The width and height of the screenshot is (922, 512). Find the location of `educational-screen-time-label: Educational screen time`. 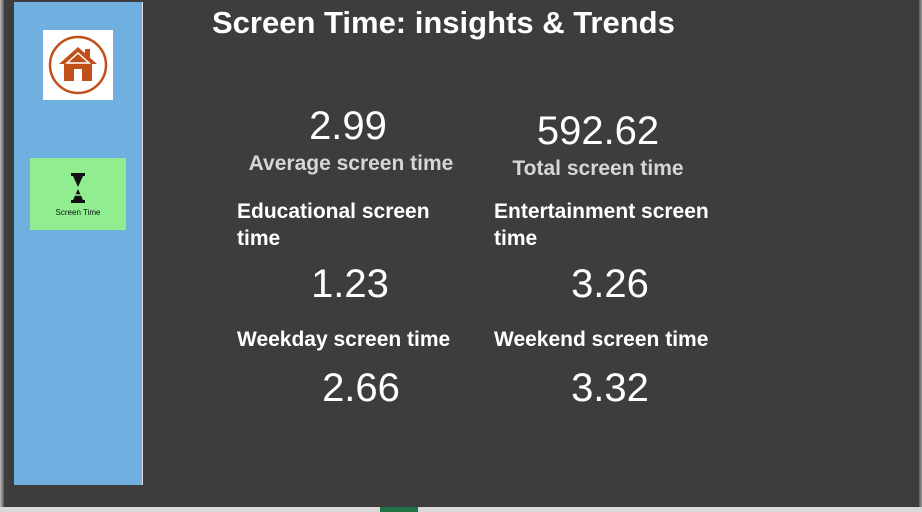

educational-screen-time-label: Educational screen time is located at coordinates (333, 225).